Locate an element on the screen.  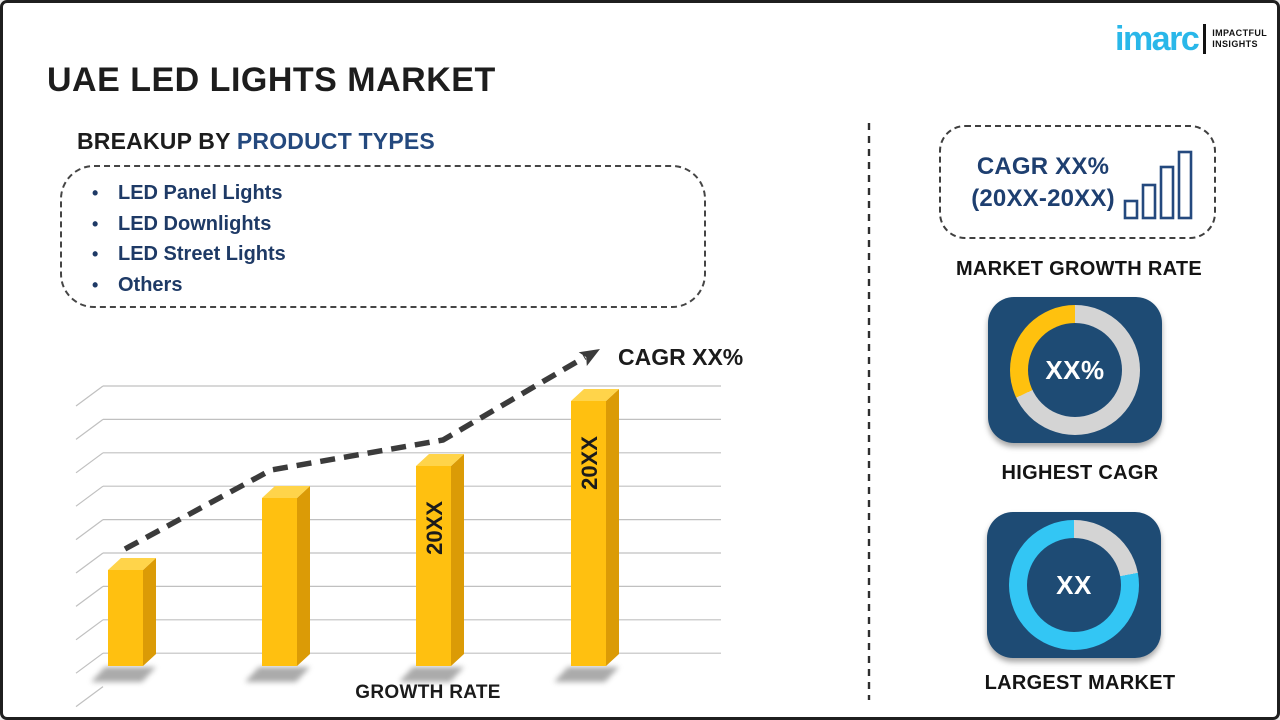
cagr-callout-line1: CAGR XX% is located at coordinates (1043, 166).